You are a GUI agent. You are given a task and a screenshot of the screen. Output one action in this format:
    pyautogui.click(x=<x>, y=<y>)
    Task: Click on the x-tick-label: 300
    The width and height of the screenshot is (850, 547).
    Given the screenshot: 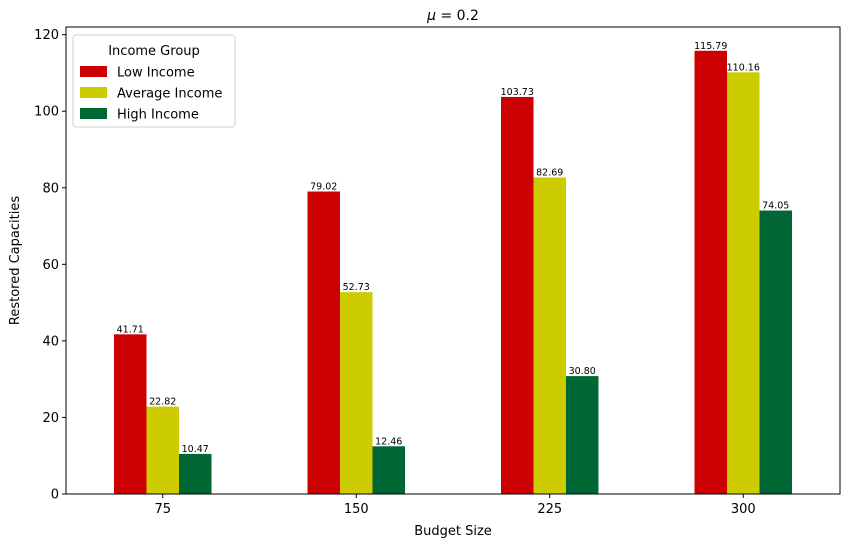 What is the action you would take?
    pyautogui.click(x=743, y=509)
    